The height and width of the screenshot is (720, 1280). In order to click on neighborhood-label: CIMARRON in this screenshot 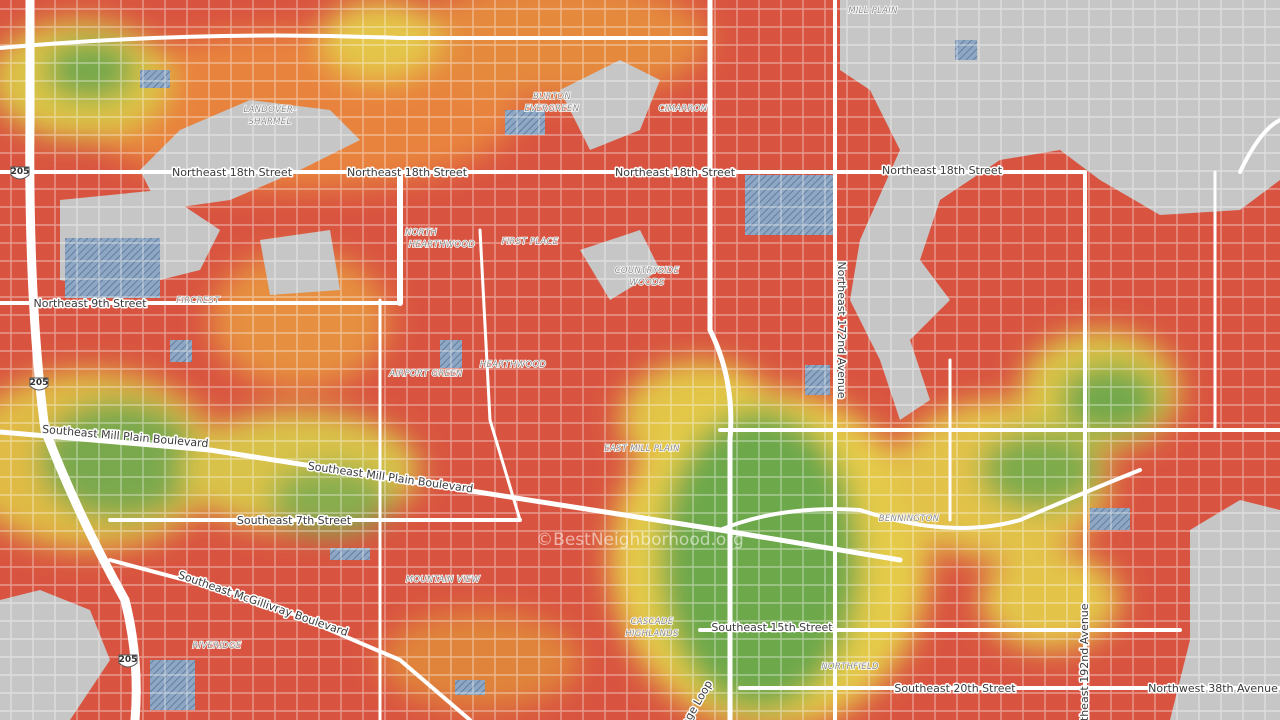, I will do `click(683, 109)`.